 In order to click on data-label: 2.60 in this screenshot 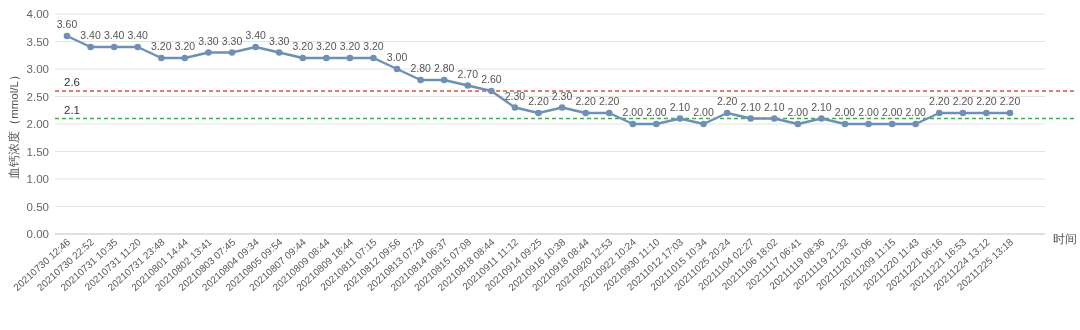, I will do `click(491, 79)`.